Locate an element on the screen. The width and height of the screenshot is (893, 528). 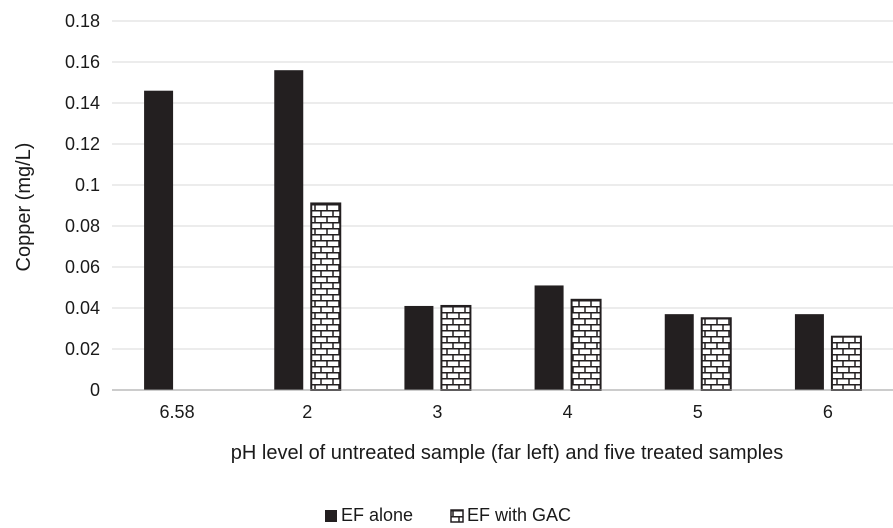
legend-swatch-ef-with-gac is located at coordinates (457, 516).